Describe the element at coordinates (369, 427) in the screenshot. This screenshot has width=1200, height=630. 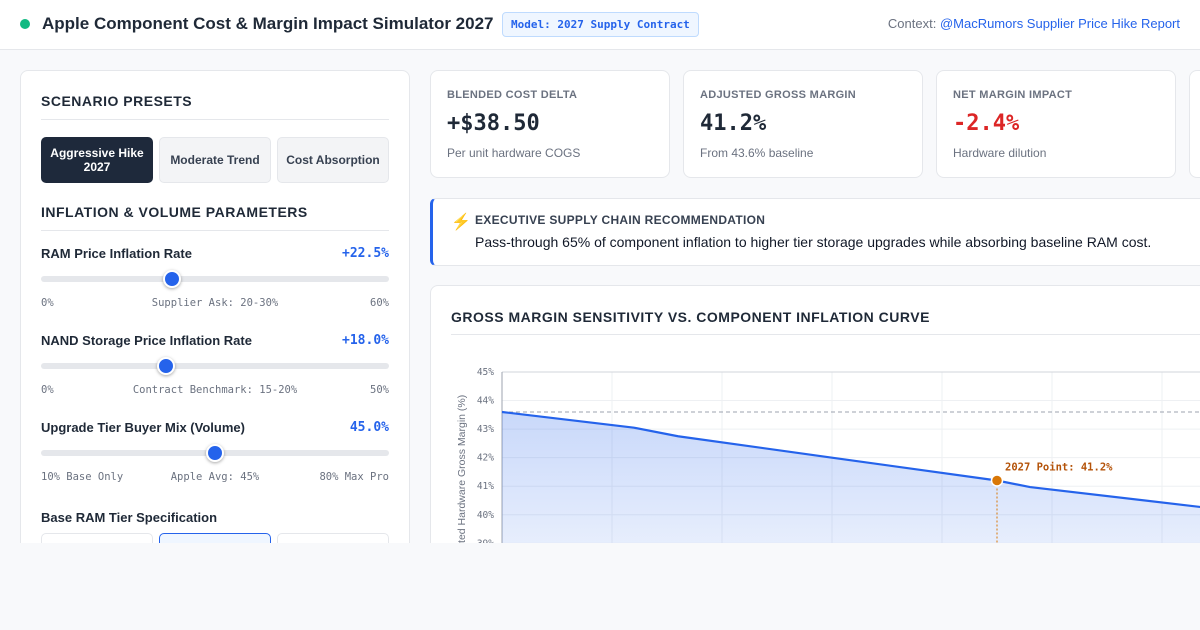
I see `slider-value: 45.0%` at that location.